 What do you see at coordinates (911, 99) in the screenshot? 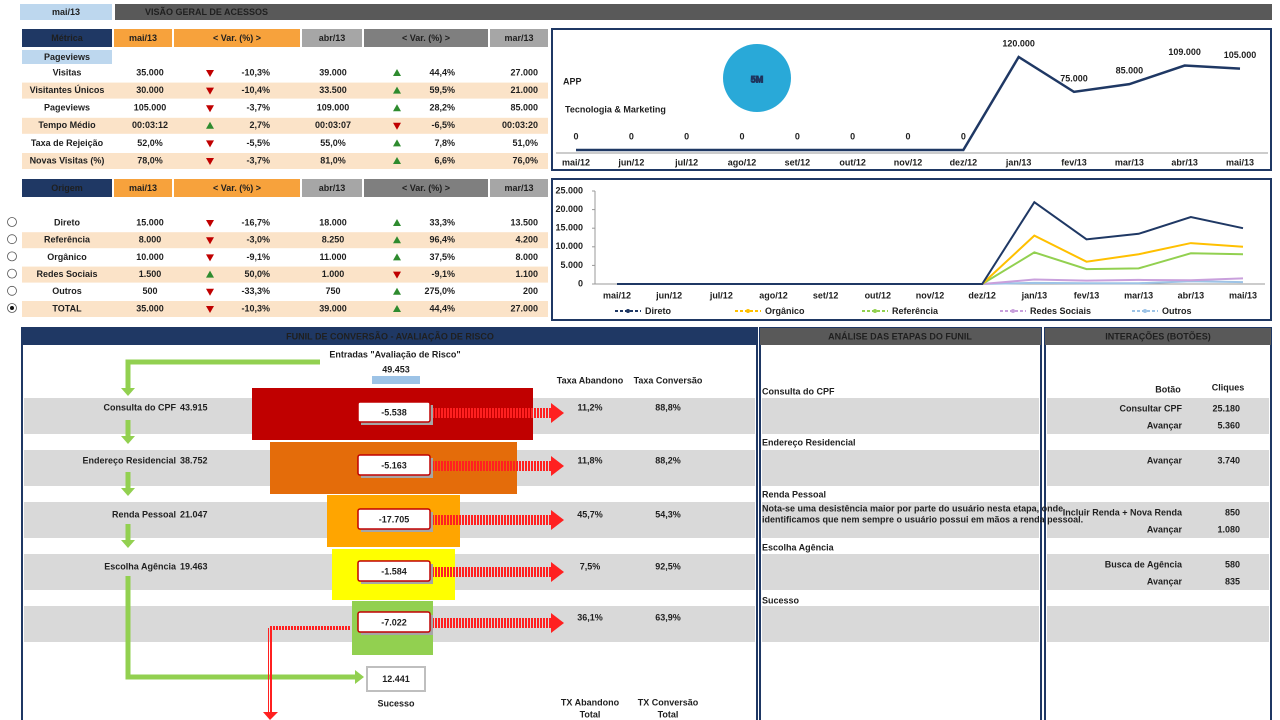
I see `chart-box` at bounding box center [911, 99].